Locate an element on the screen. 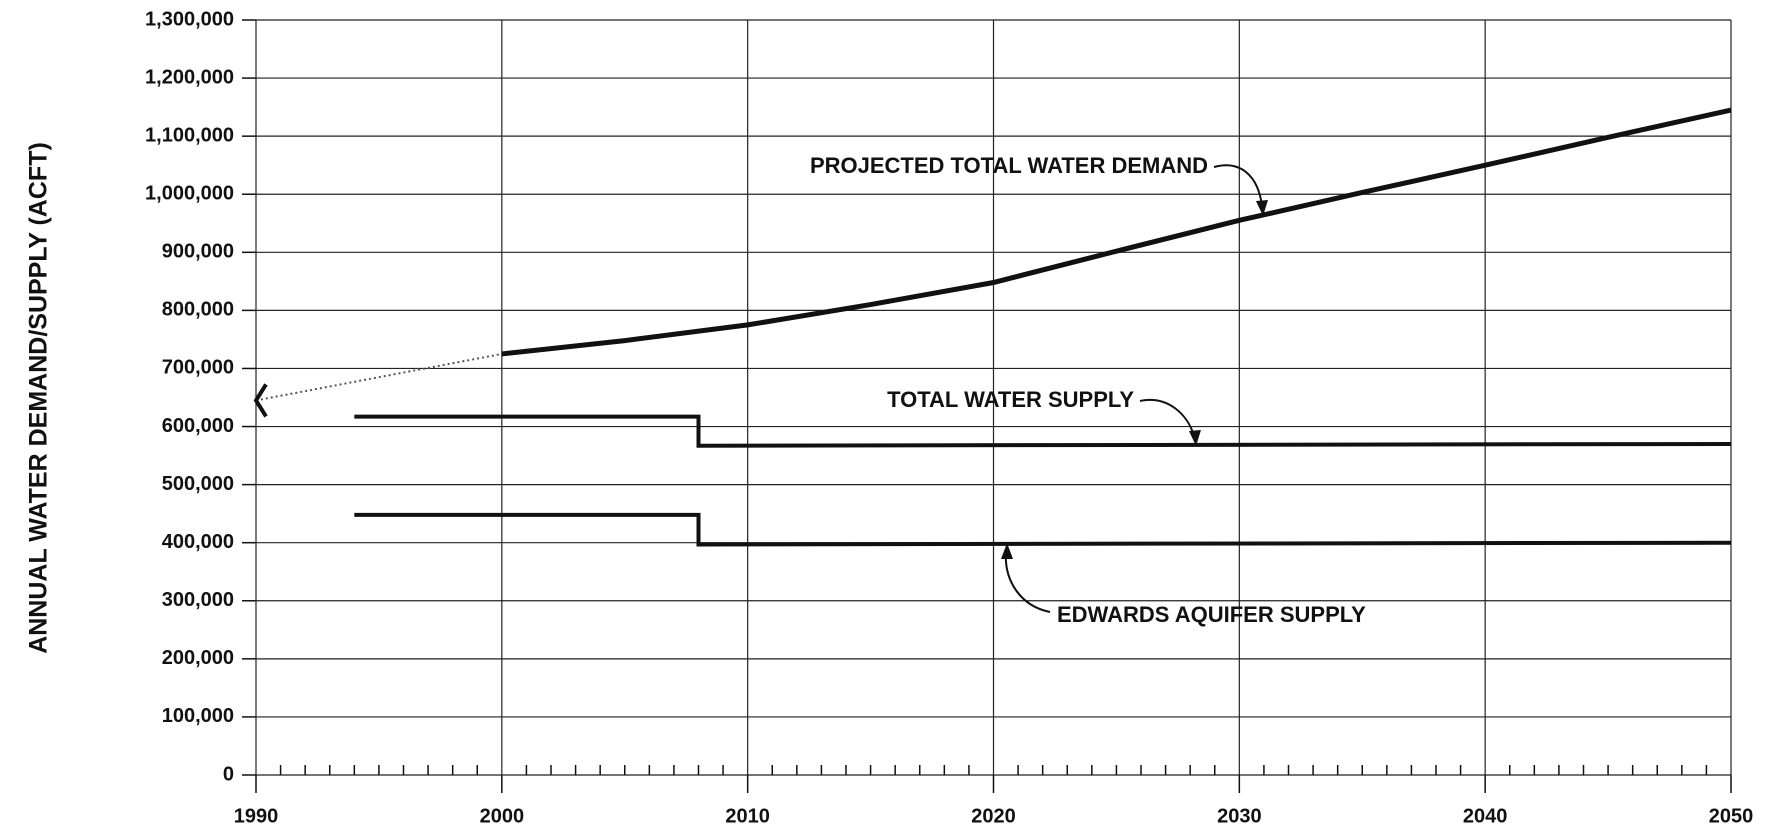 The height and width of the screenshot is (831, 1765). x-tick-label: 2020 is located at coordinates (993, 816).